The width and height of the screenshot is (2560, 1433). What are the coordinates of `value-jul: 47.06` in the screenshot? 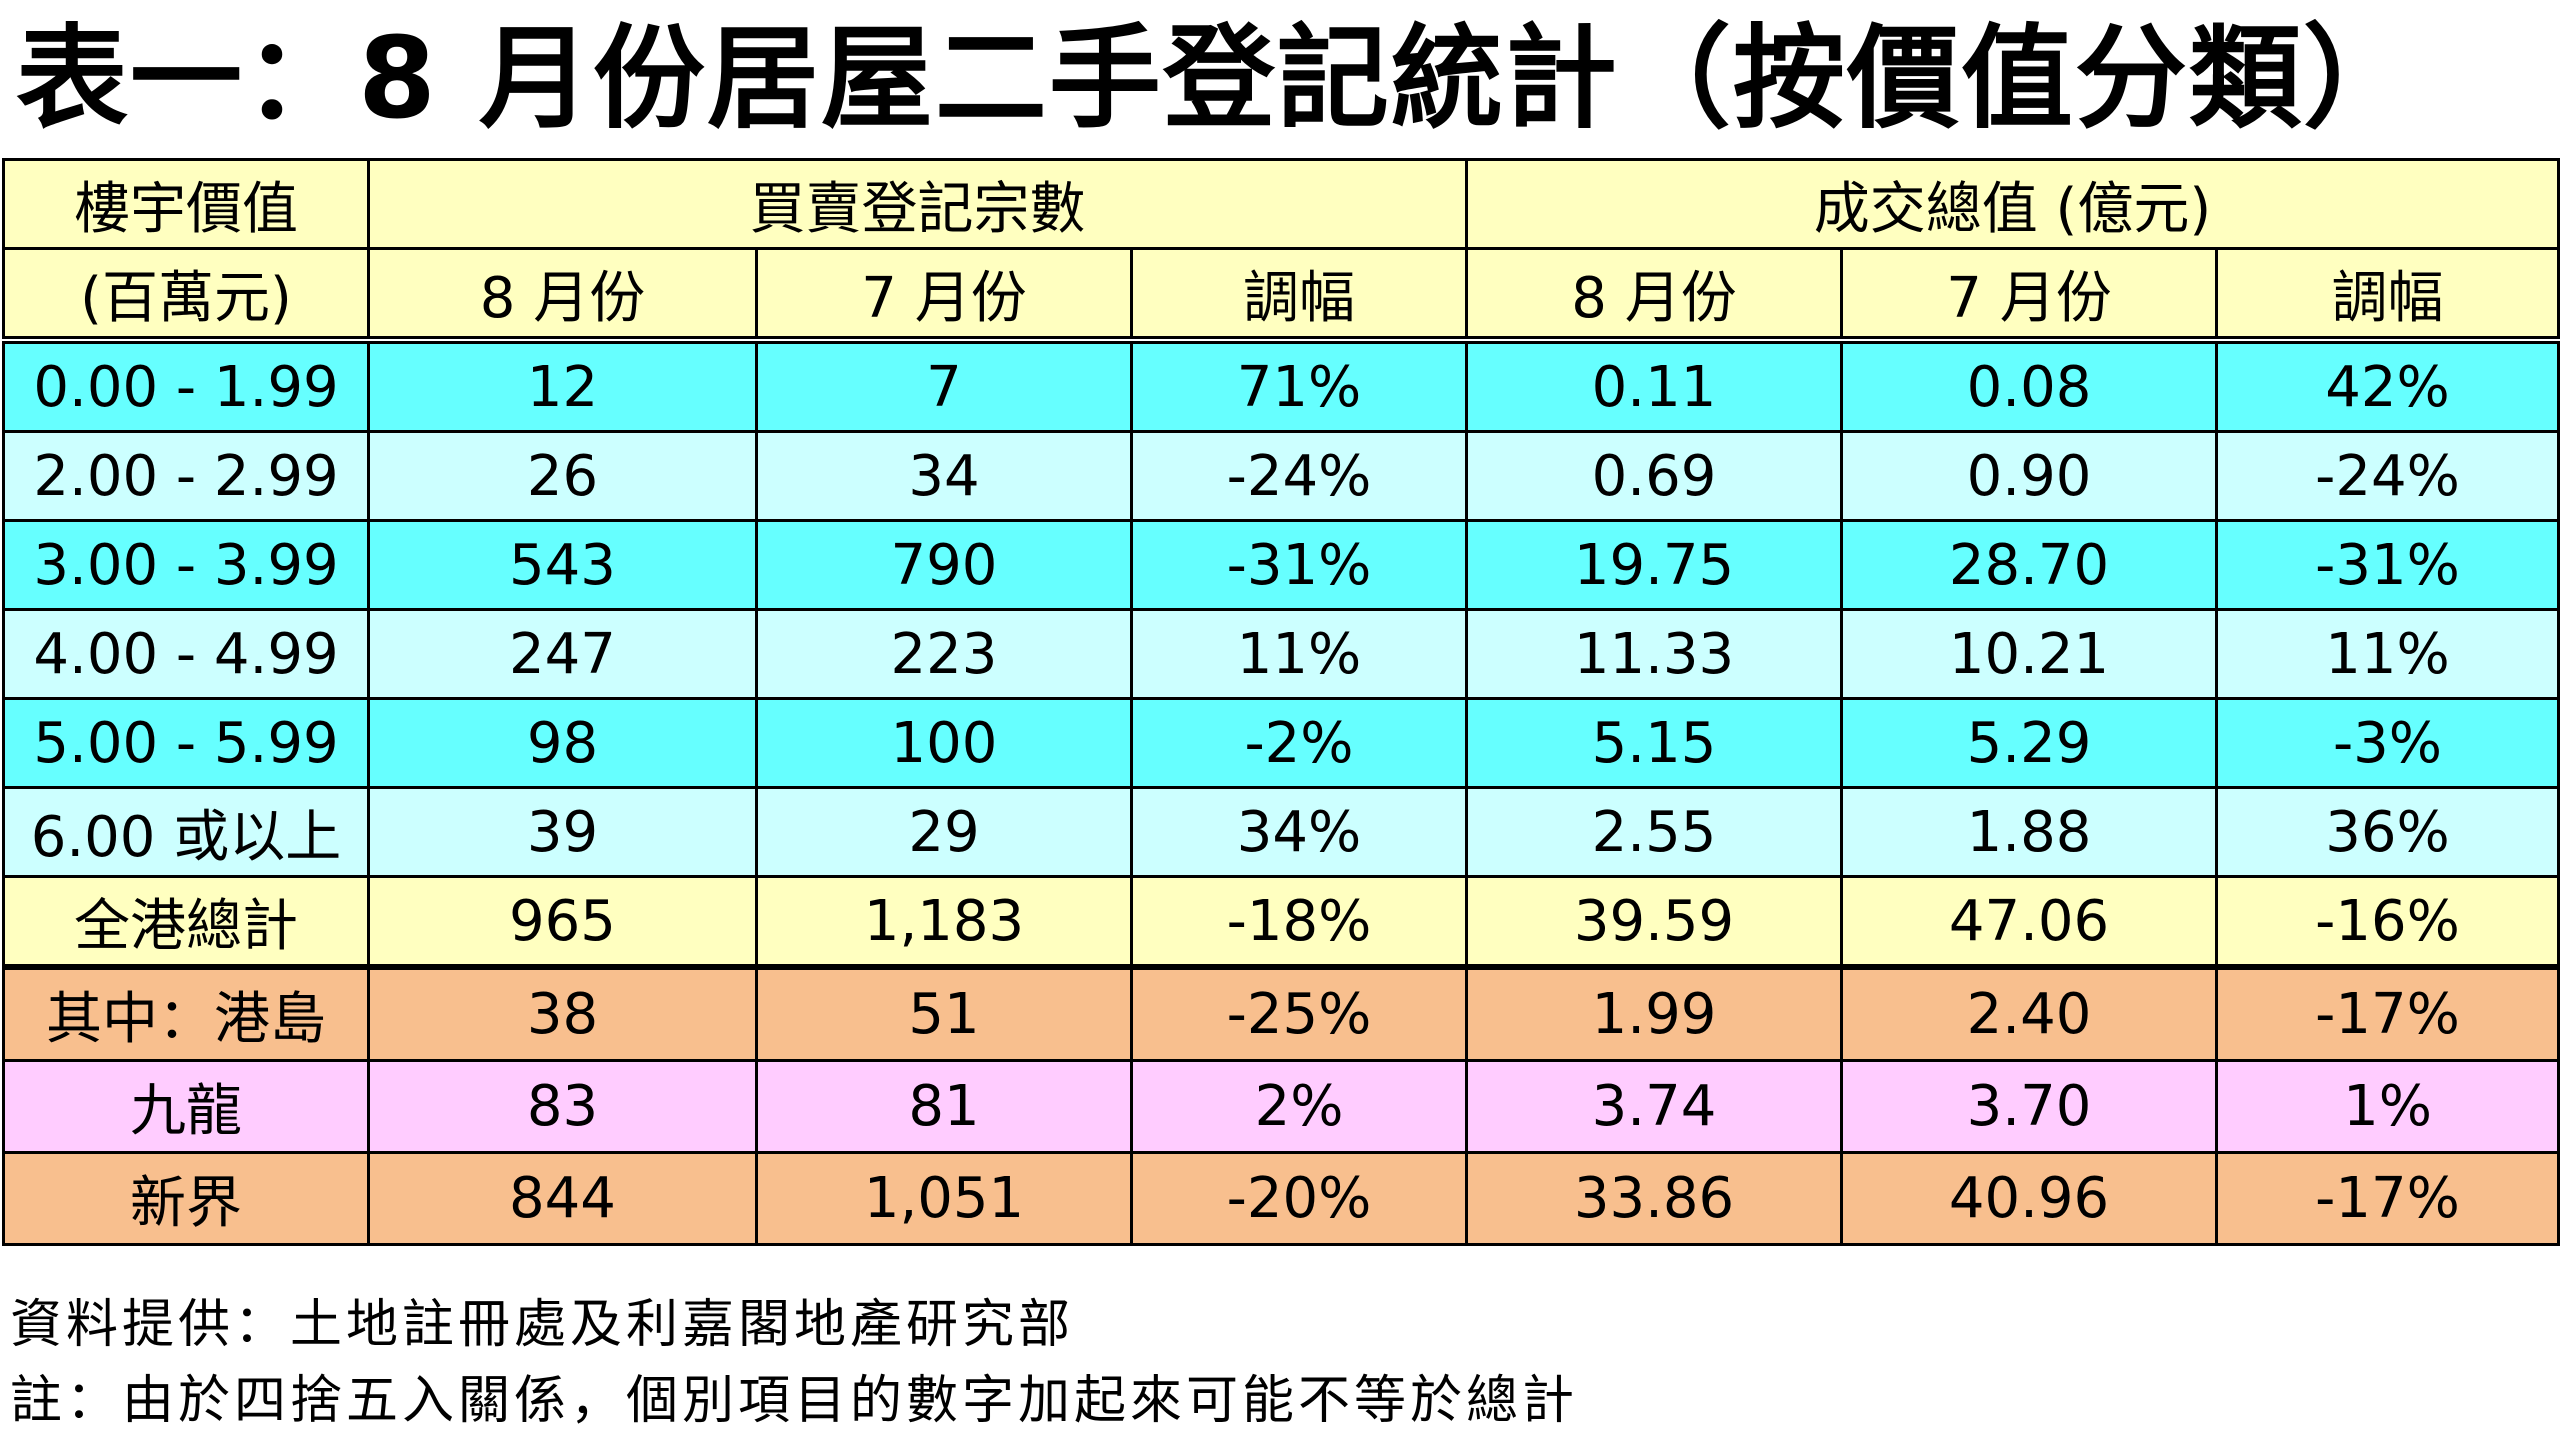 It's located at (2029, 922).